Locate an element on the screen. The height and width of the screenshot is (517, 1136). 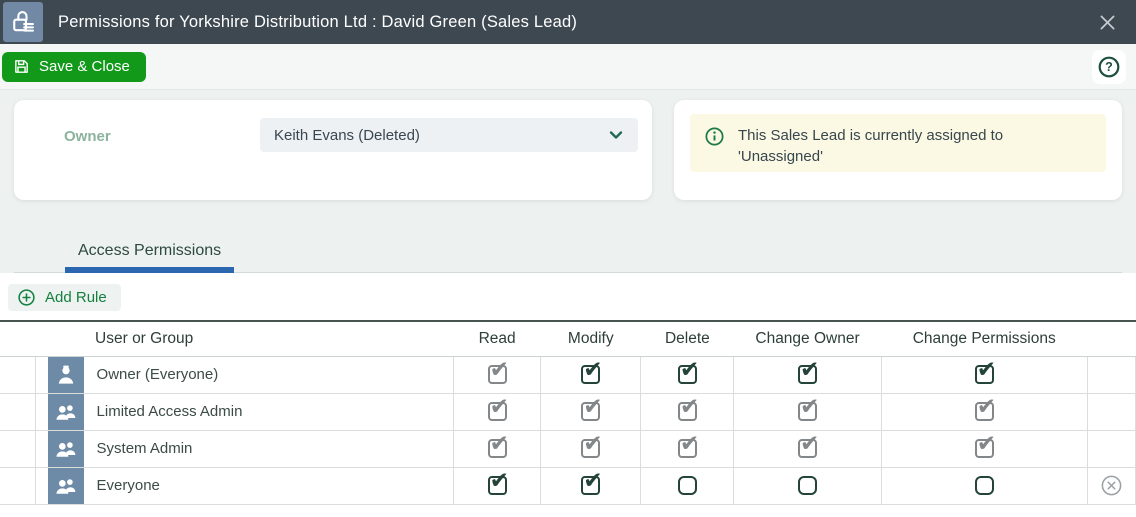
question-icon: ? is located at coordinates (1109, 67).